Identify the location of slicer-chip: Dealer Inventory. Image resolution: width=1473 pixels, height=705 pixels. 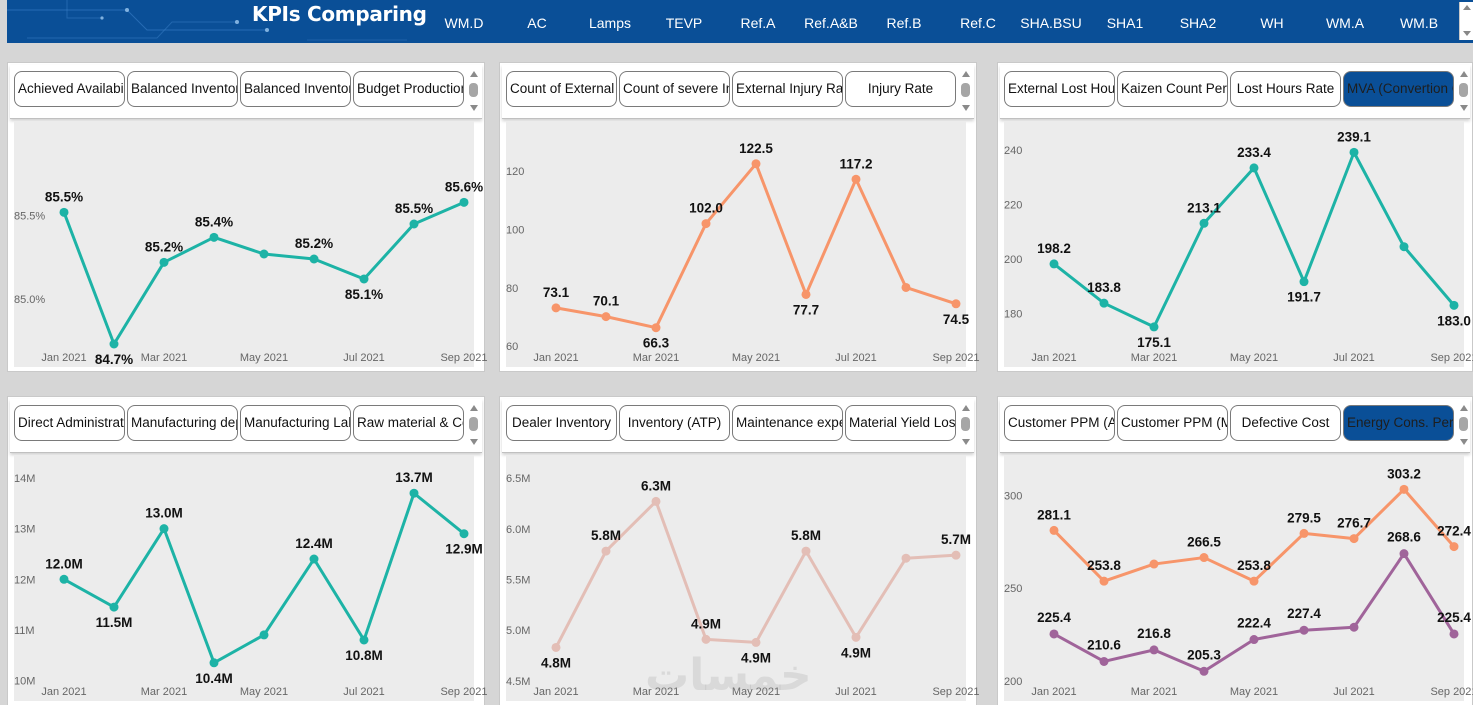
(561, 423).